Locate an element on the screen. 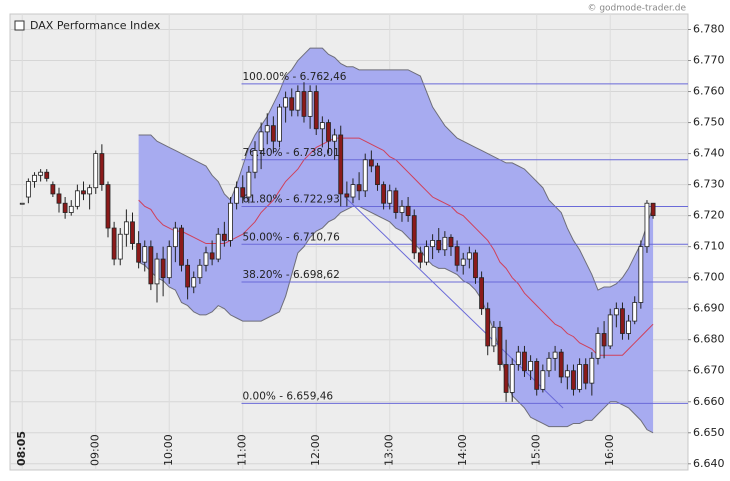  x-tick-label: 13:00 is located at coordinates (389, 450).